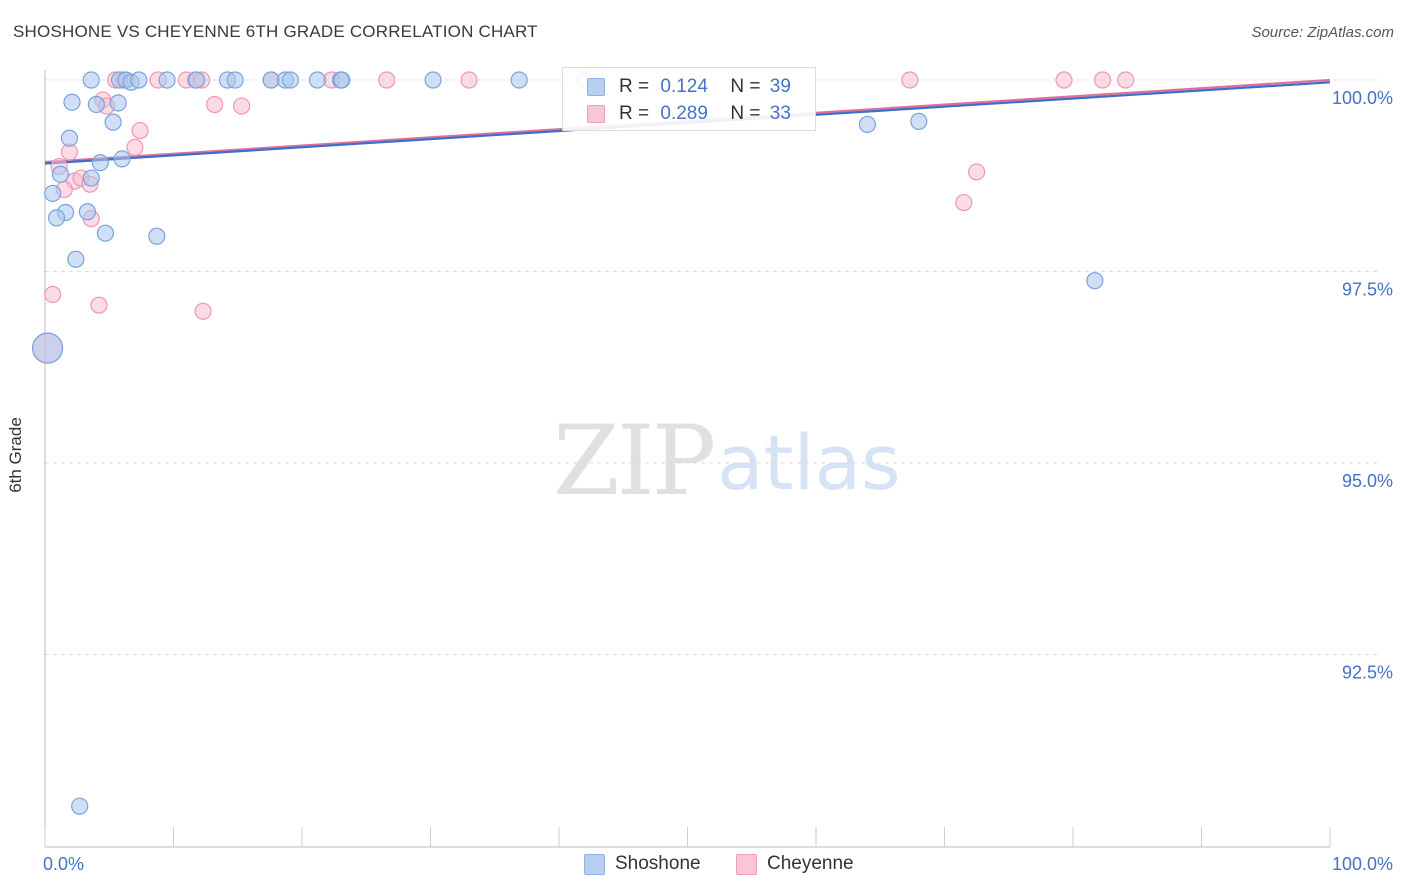  What do you see at coordinates (15, 455) in the screenshot?
I see `y-axis-label: 6th Grade` at bounding box center [15, 455].